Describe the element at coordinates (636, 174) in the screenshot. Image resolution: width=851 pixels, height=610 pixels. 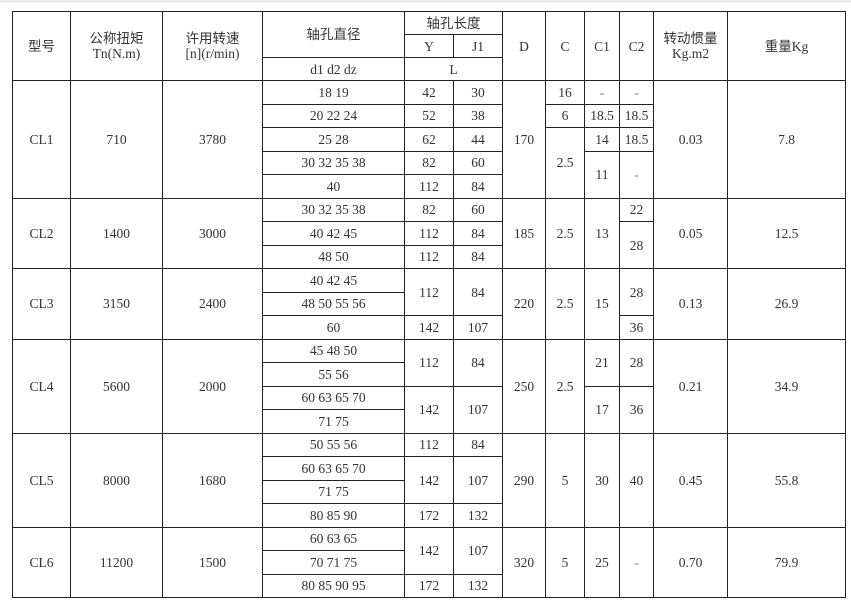
I see `C2-cell: -` at that location.